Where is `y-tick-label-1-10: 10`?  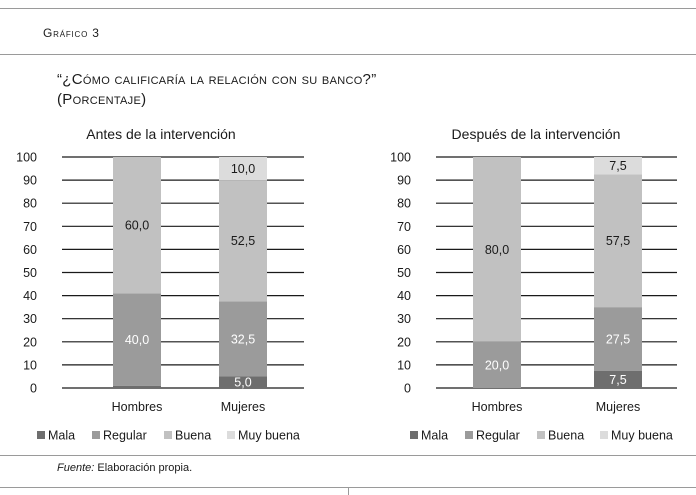 y-tick-label-1-10: 10 is located at coordinates (404, 365).